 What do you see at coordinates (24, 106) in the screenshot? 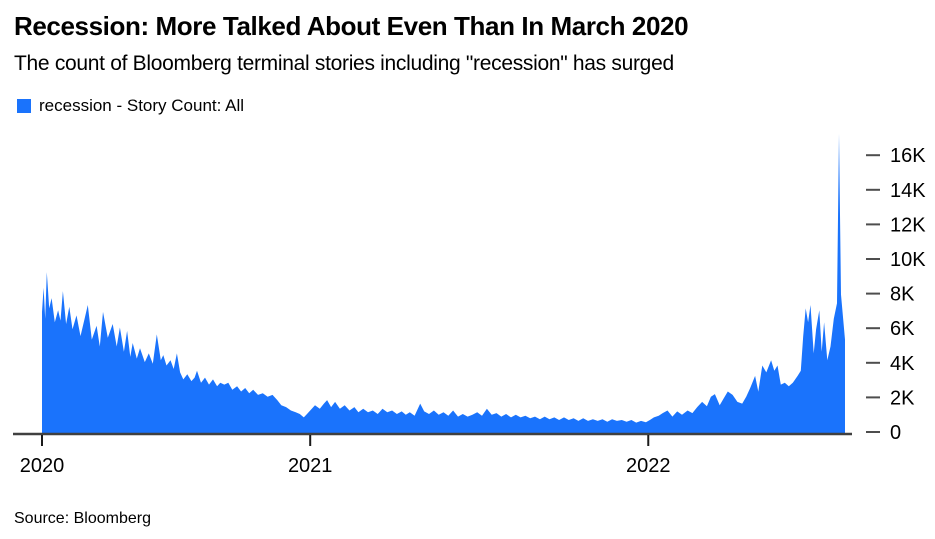
I see `legend-swatch-icon` at bounding box center [24, 106].